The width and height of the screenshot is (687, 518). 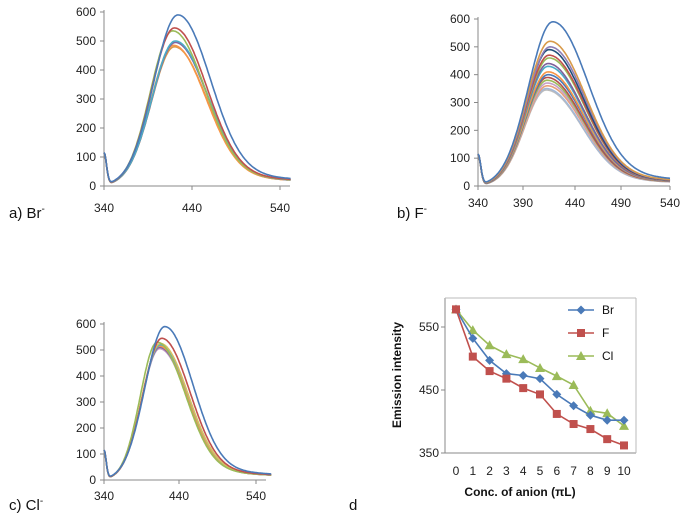 I want to click on legend-marker-cl, so click(x=581, y=355).